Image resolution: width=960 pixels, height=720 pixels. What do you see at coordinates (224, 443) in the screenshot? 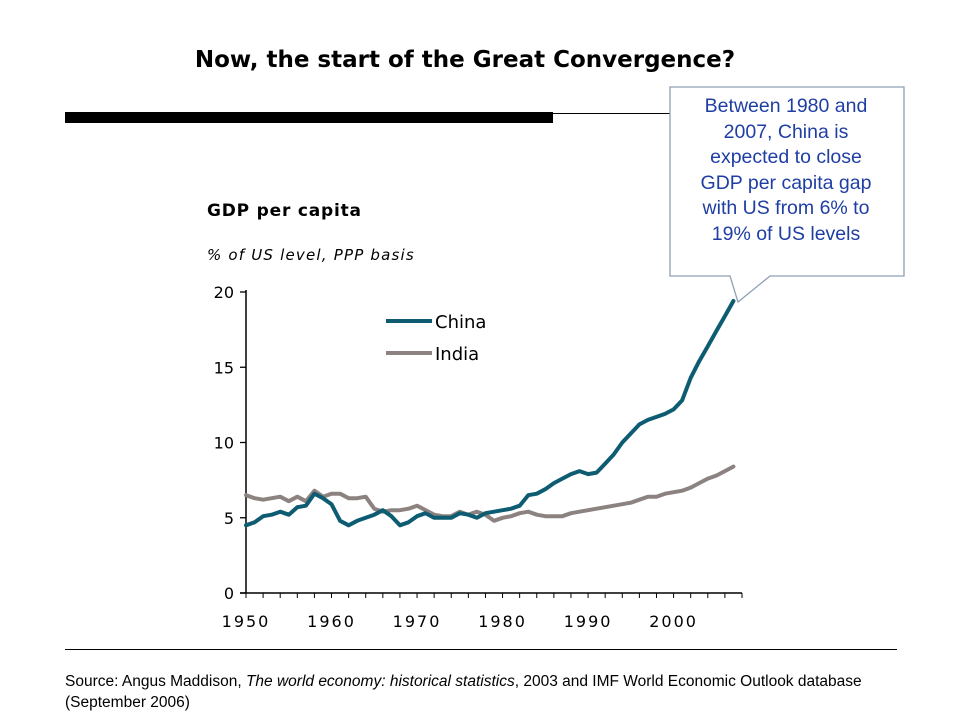
I see `y-tick-label: 10` at bounding box center [224, 443].